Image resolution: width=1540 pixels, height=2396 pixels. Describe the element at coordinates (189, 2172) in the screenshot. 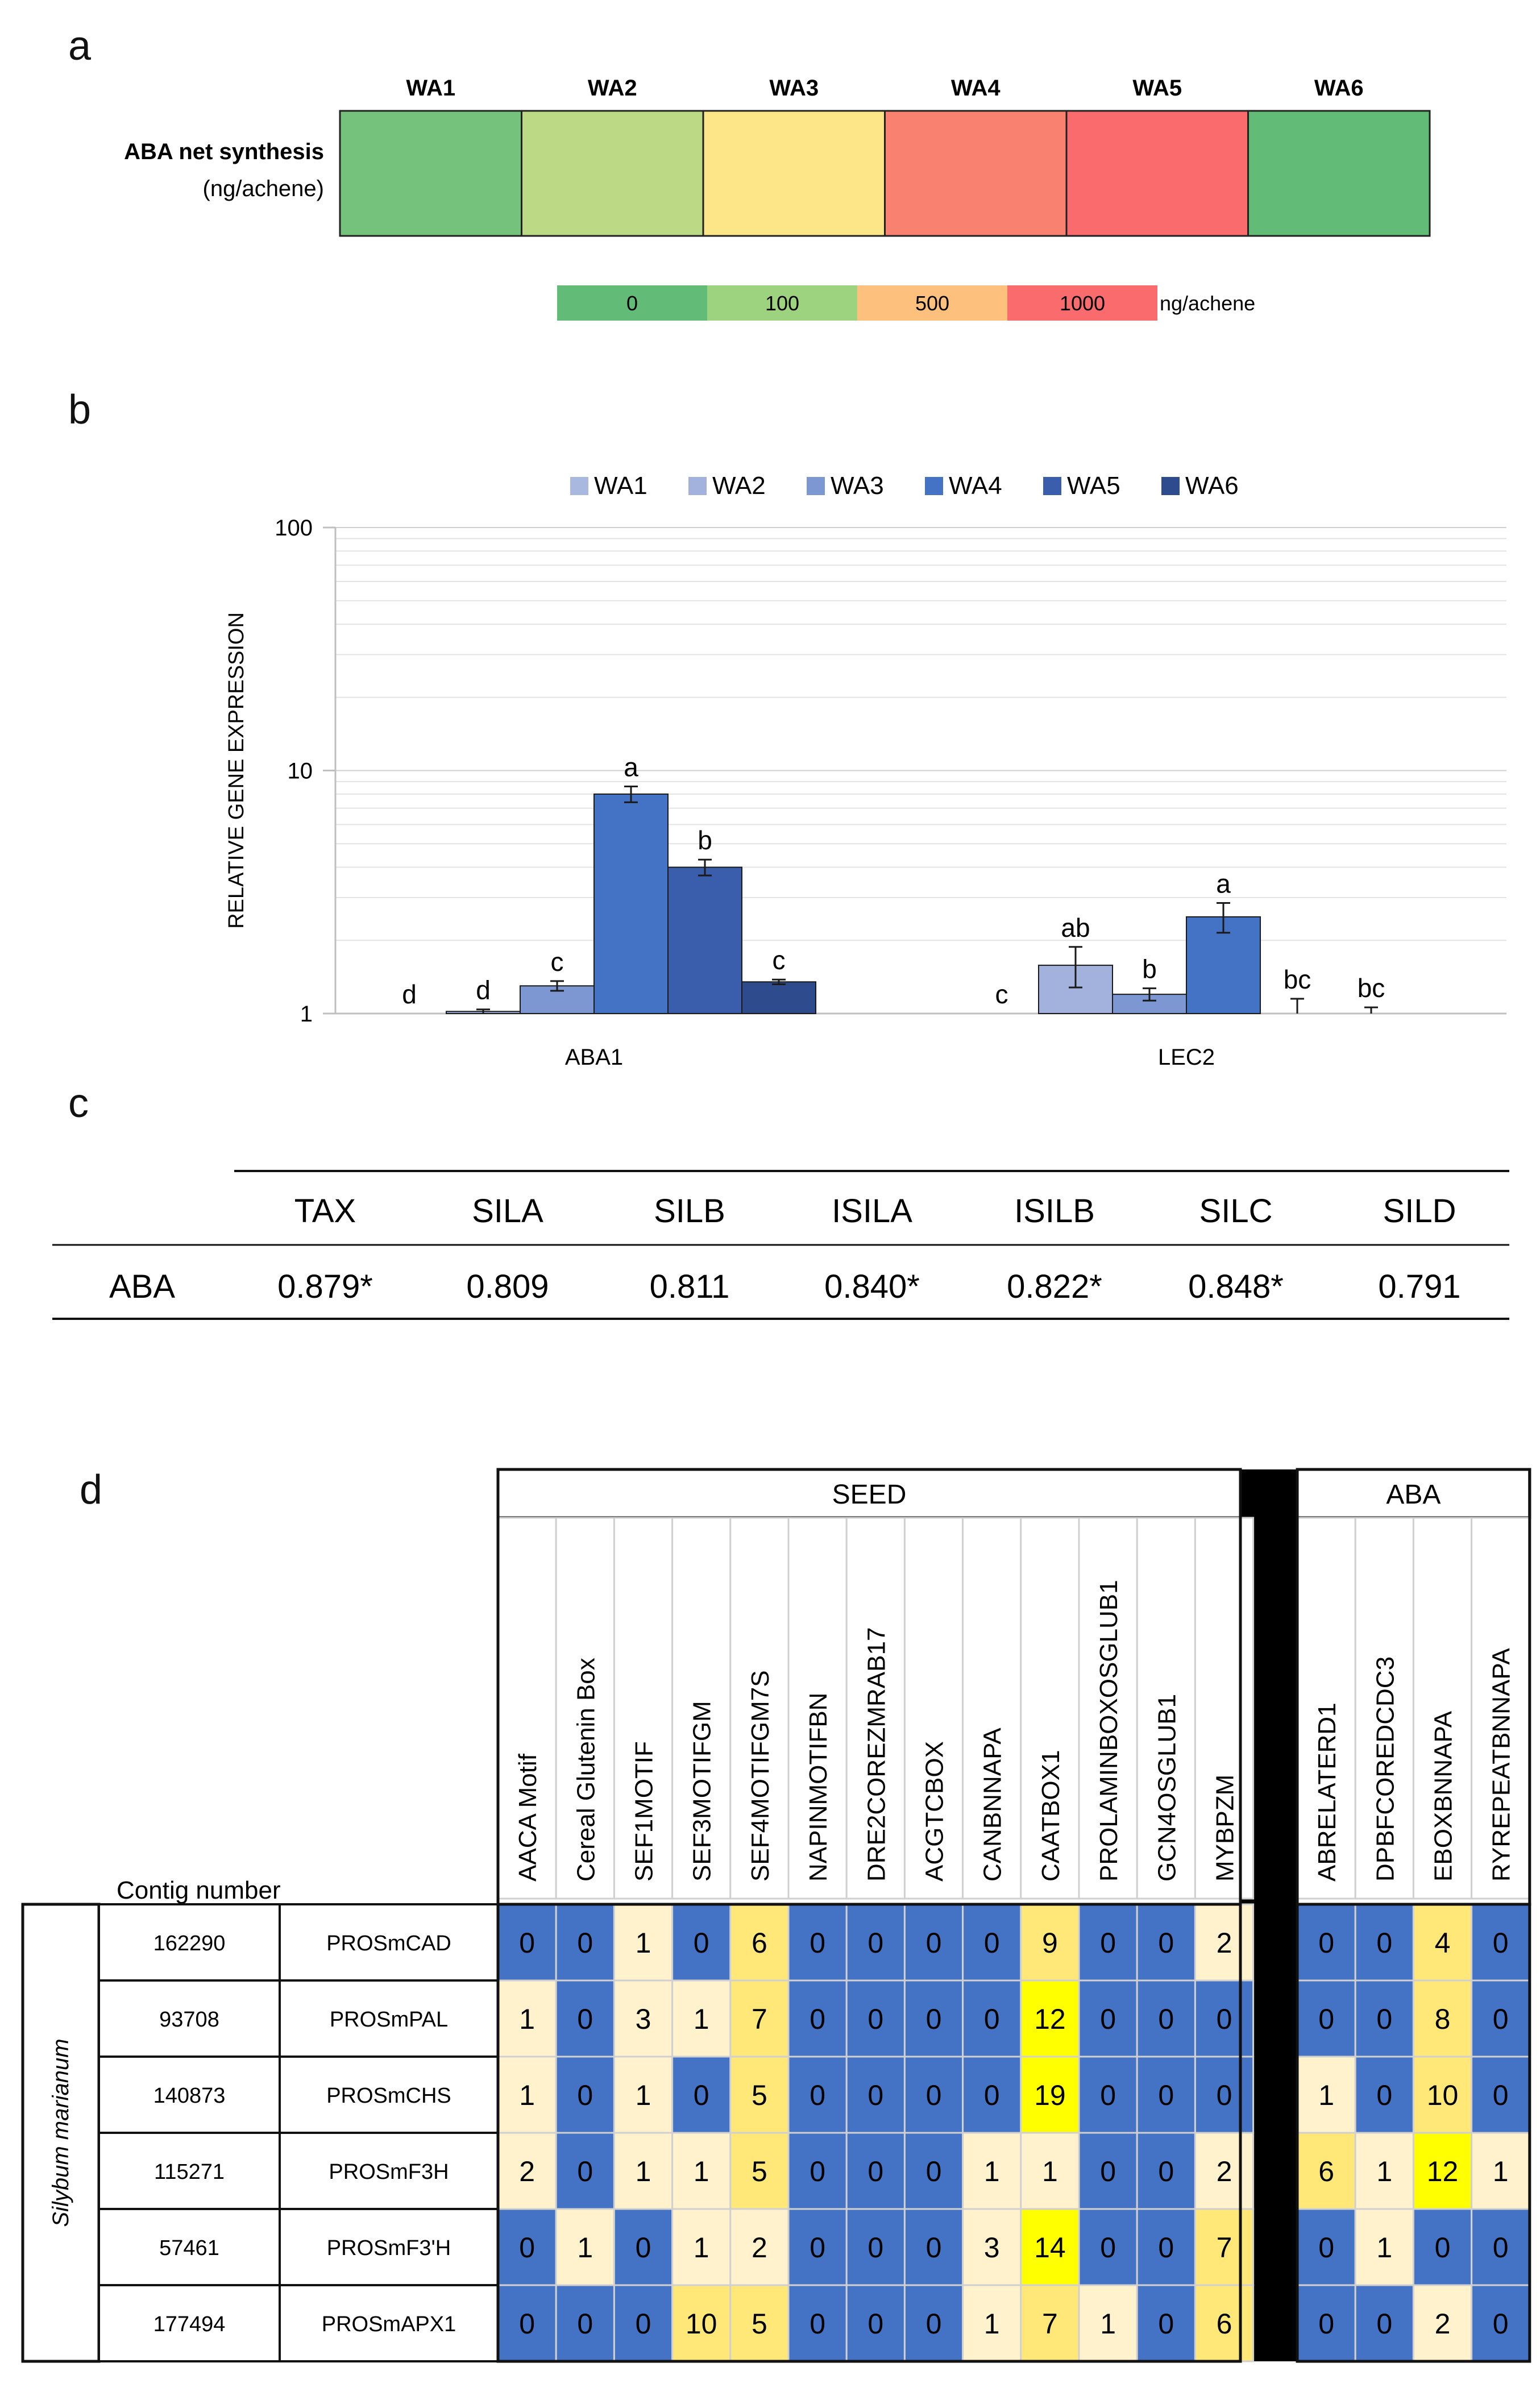

I see `contig-number: 115271` at that location.